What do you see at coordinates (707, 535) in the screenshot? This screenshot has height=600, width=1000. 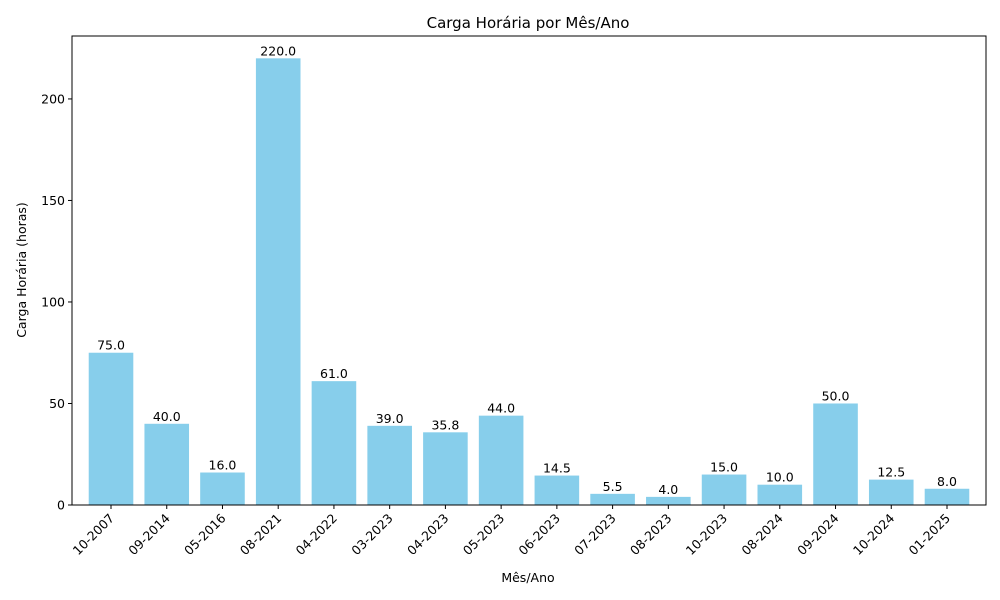 I see `x-tick-label-10-2023: 10-2023` at bounding box center [707, 535].